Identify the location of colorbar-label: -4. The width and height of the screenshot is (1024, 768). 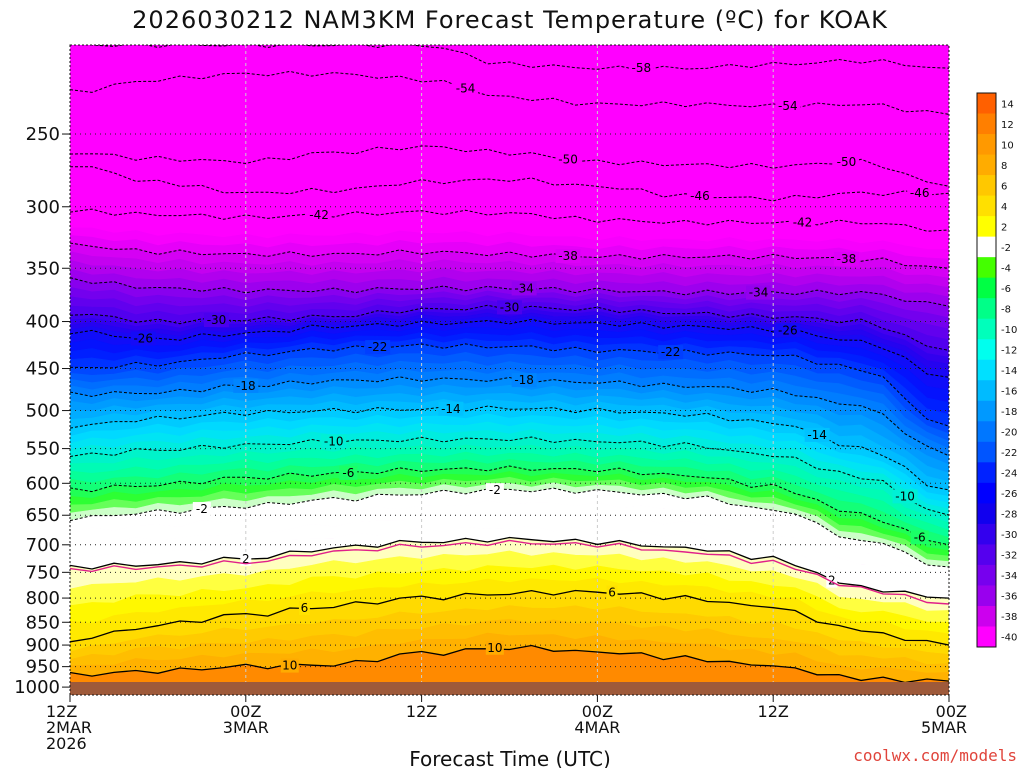
(1006, 268).